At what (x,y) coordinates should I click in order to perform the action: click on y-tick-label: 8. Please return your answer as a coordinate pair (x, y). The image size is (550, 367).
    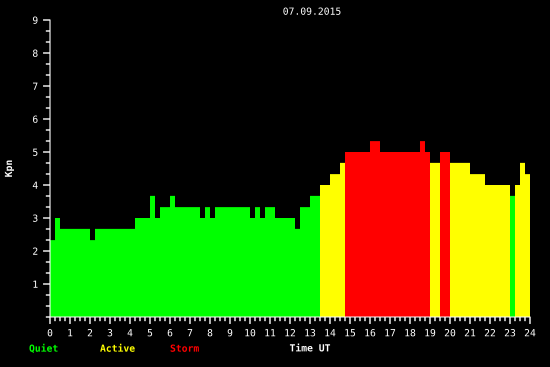
    Looking at the image, I should click on (35, 53).